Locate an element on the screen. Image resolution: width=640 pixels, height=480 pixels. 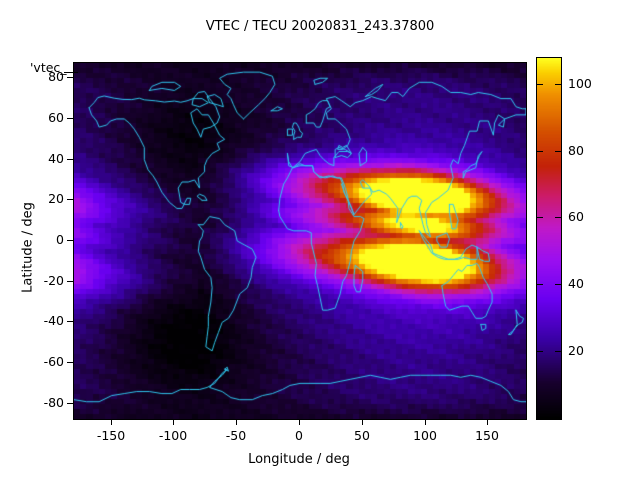
page-title: VTEC / TECU 20020831_243.37800 is located at coordinates (320, 26).